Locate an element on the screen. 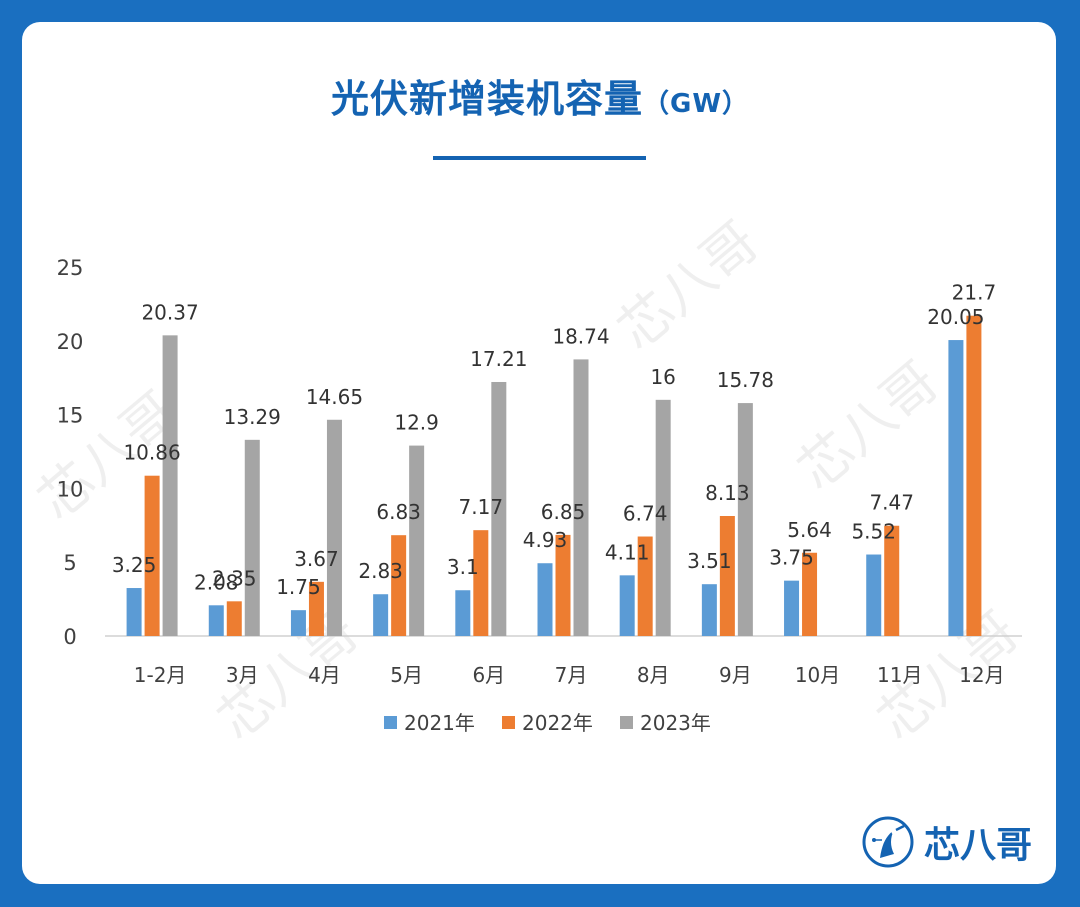  title-unit: （GW） is located at coordinates (696, 104).